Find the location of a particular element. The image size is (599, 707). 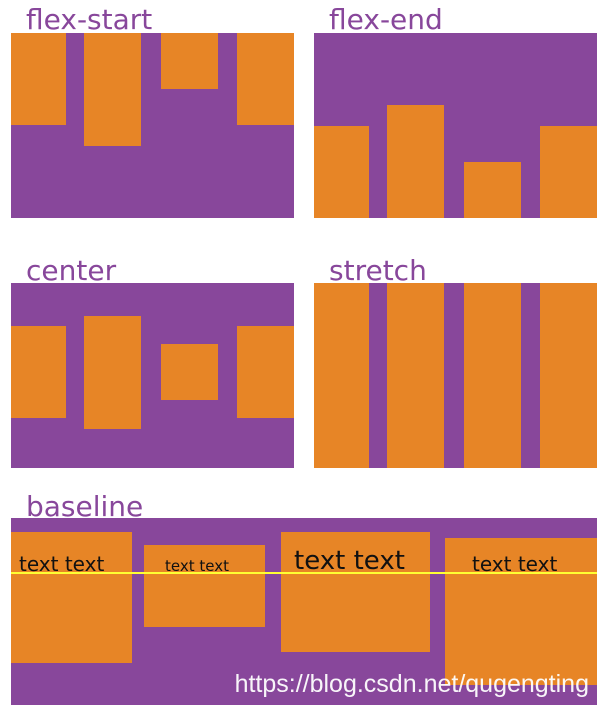

title-center: center is located at coordinates (71, 270).